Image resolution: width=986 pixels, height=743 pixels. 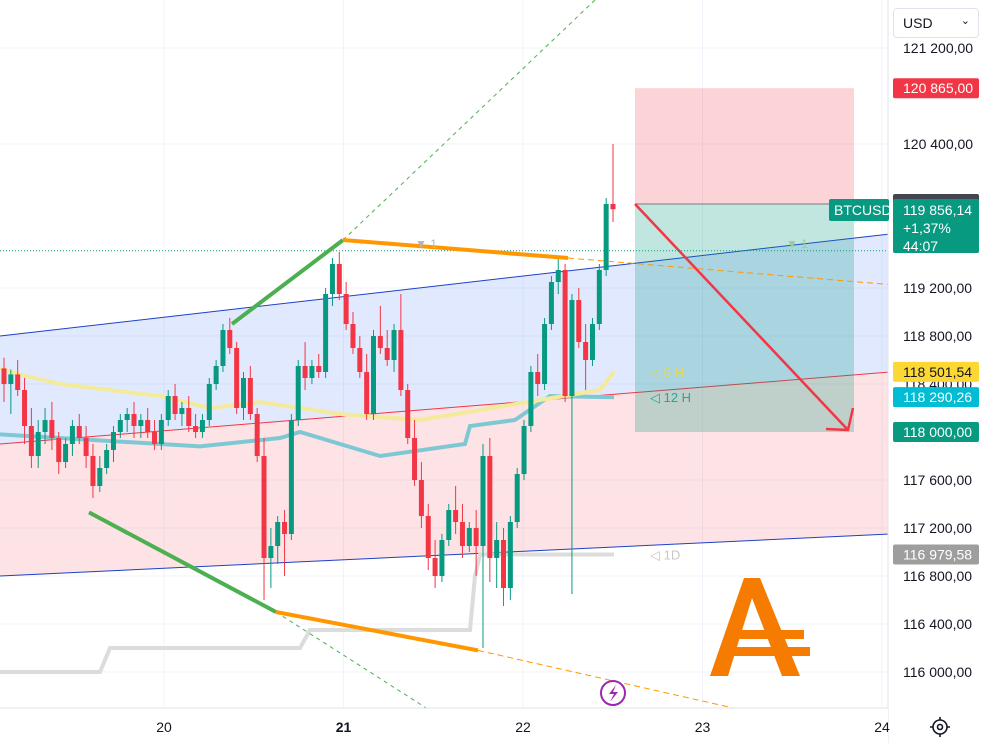 What do you see at coordinates (455, 249) in the screenshot?
I see `orange-top-line` at bounding box center [455, 249].